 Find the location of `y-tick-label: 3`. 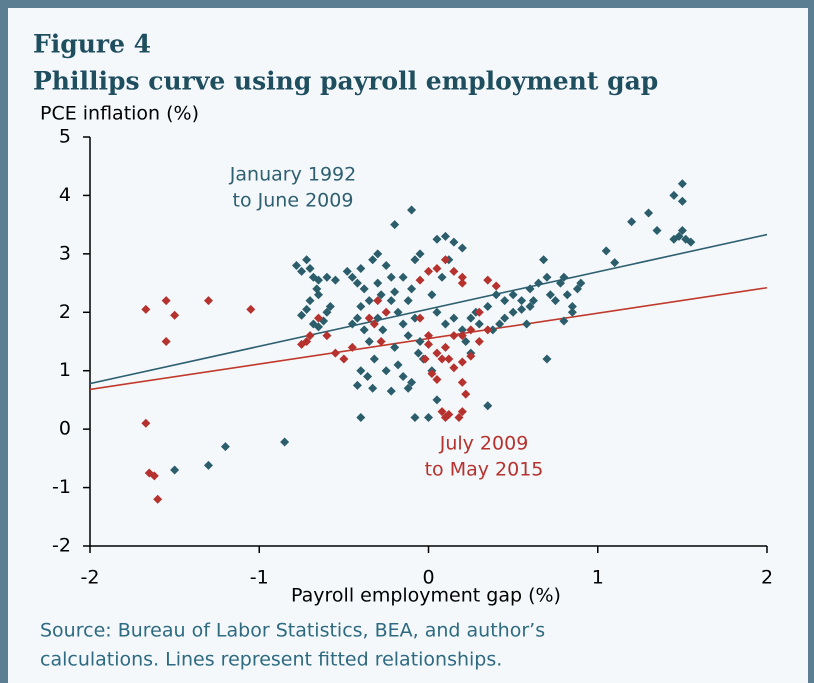

y-tick-label: 3 is located at coordinates (65, 253).